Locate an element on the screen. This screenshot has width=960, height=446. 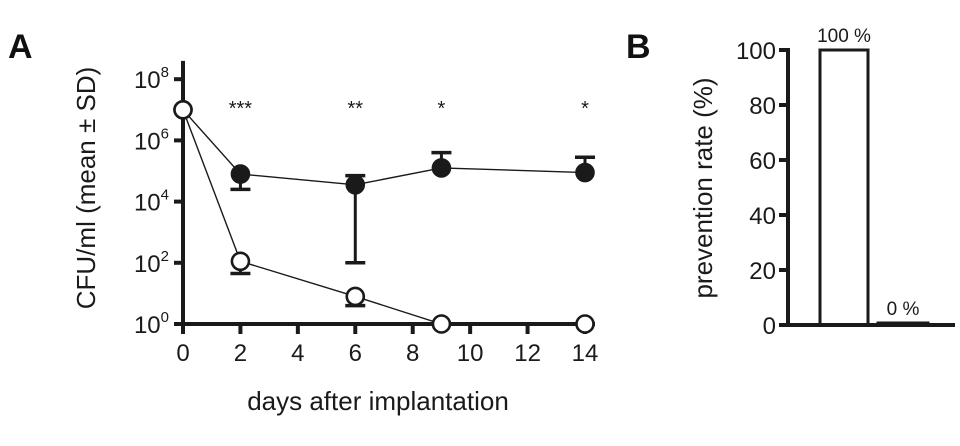
y-tick-label: 10⁴ is located at coordinates (151, 202).